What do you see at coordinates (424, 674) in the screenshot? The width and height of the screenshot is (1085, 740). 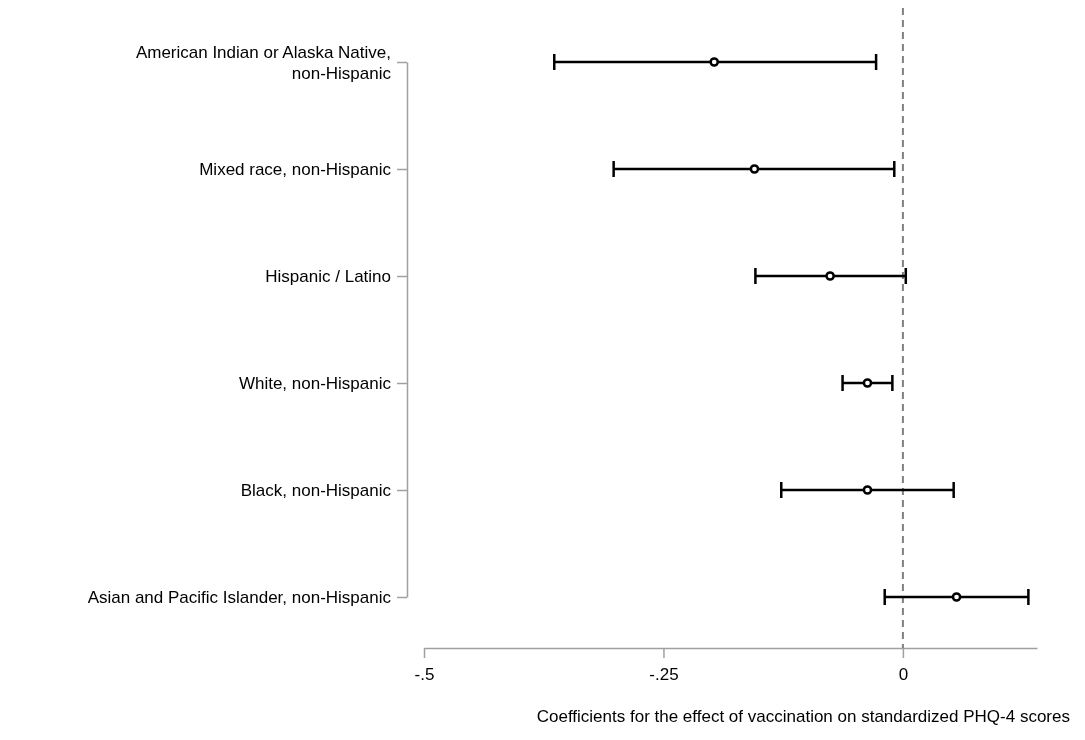 I see `x-tick-label: -.5` at bounding box center [424, 674].